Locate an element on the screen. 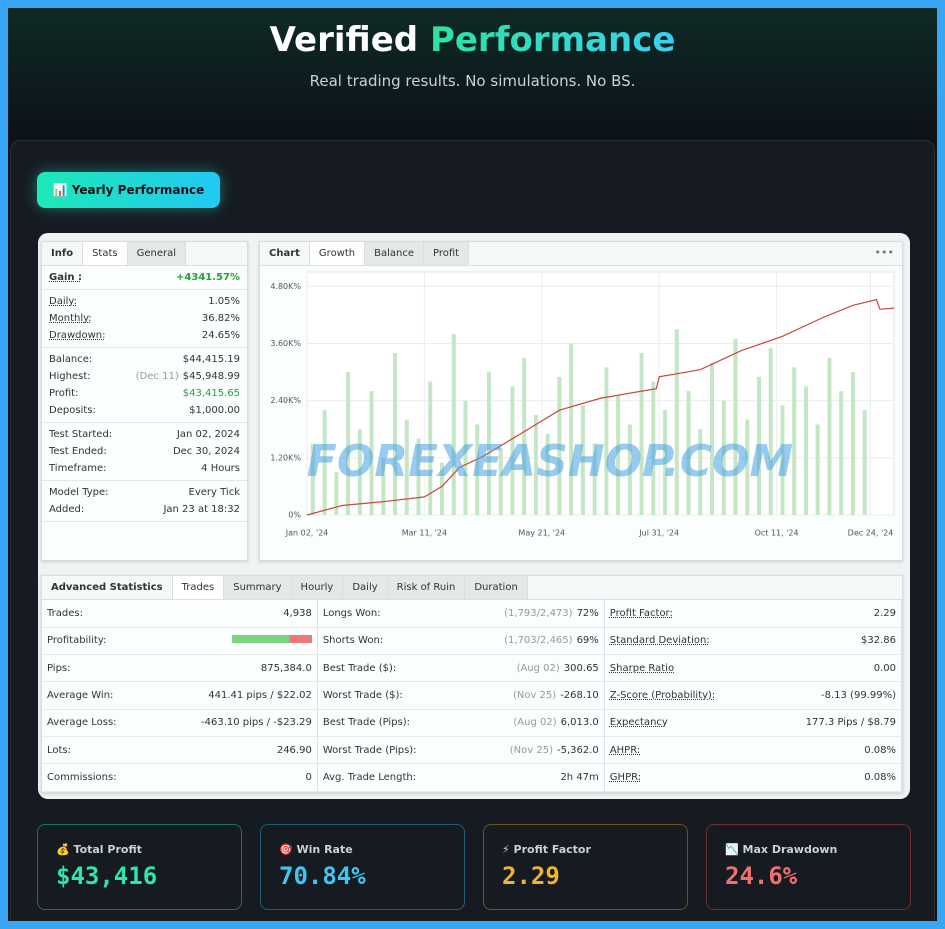 The width and height of the screenshot is (945, 929). stats-value: 4,938 is located at coordinates (297, 613).